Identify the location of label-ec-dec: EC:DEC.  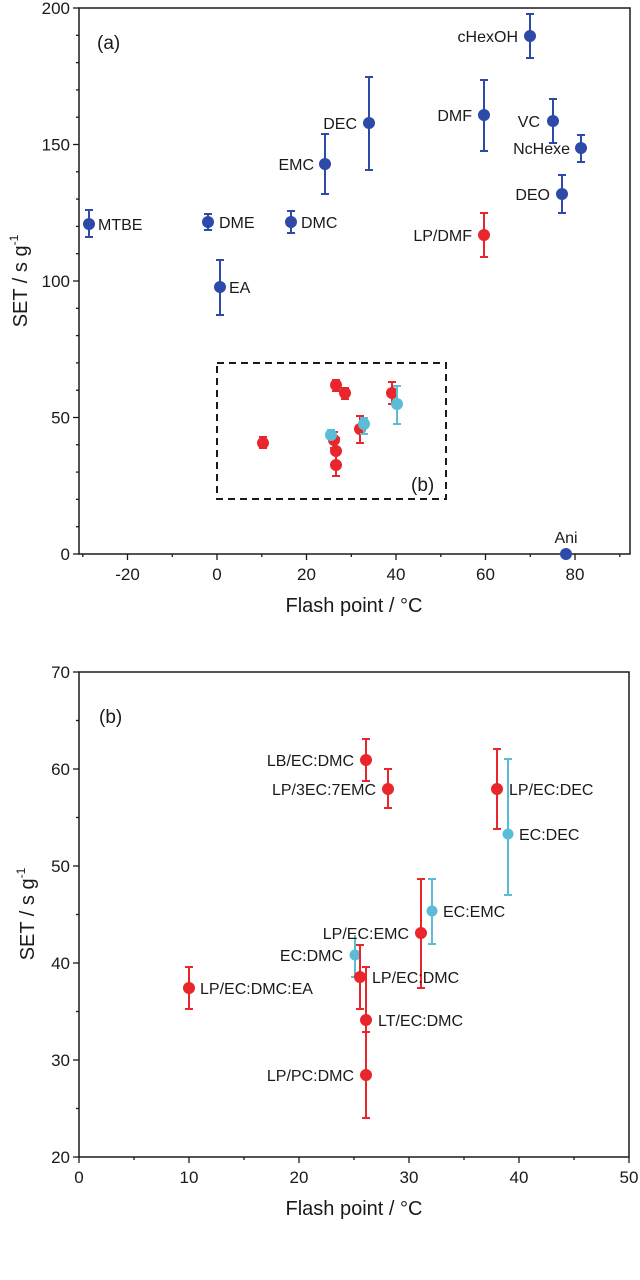
(549, 835).